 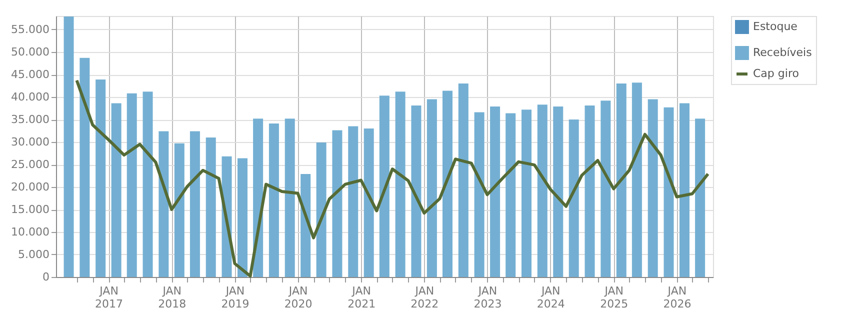 I want to click on x-tick-label: JAN 2023, so click(x=488, y=297).